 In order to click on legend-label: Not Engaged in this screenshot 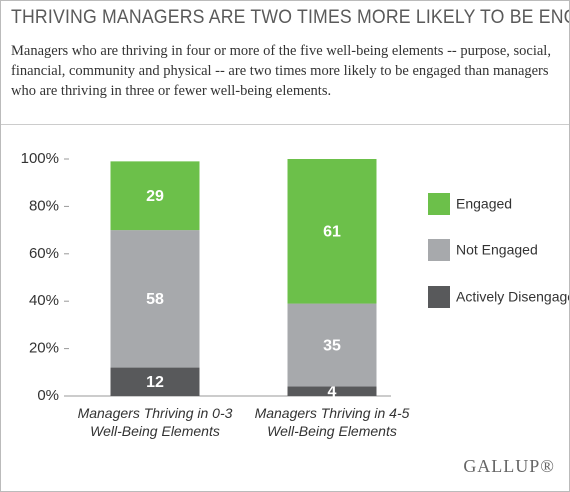, I will do `click(497, 250)`.